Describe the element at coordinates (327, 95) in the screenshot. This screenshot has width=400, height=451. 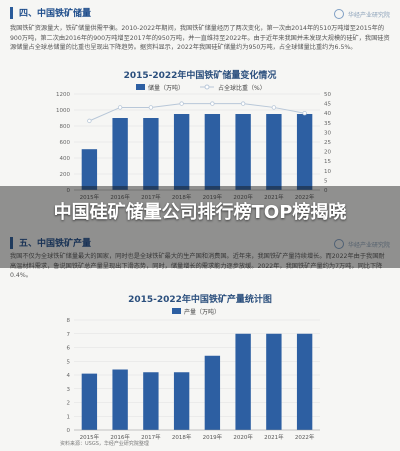
I see `y2-tick-label: 50` at that location.